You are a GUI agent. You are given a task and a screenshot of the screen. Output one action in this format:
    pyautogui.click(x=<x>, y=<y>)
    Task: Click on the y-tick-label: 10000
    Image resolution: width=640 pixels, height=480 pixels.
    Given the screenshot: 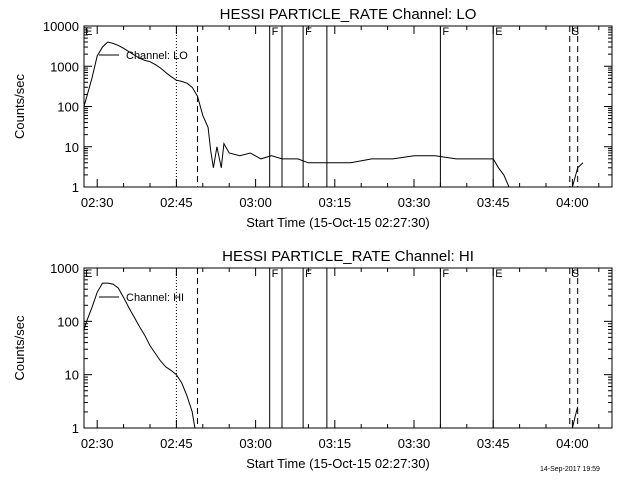 What is the action you would take?
    pyautogui.click(x=61, y=26)
    